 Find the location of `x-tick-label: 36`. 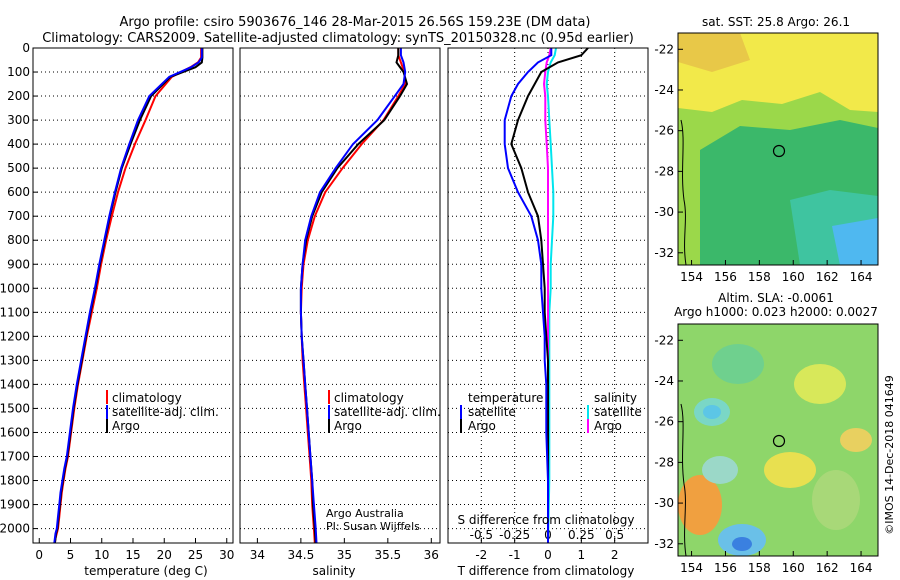

x-tick-label: 36 is located at coordinates (431, 555).